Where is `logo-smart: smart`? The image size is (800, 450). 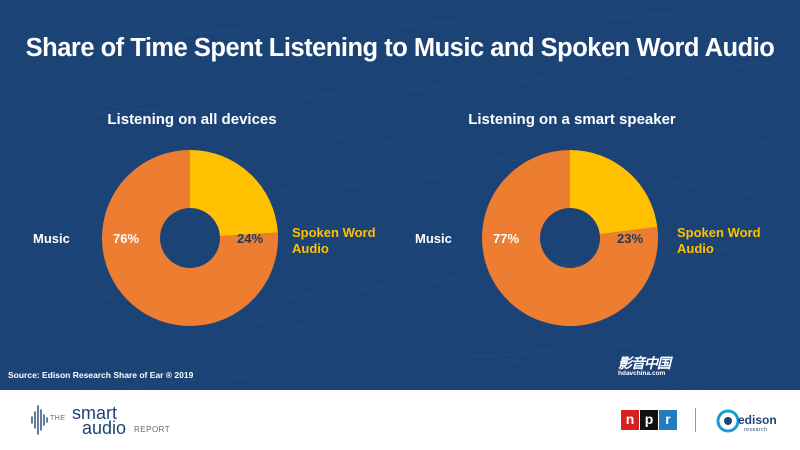
logo-smart: smart is located at coordinates (94, 413).